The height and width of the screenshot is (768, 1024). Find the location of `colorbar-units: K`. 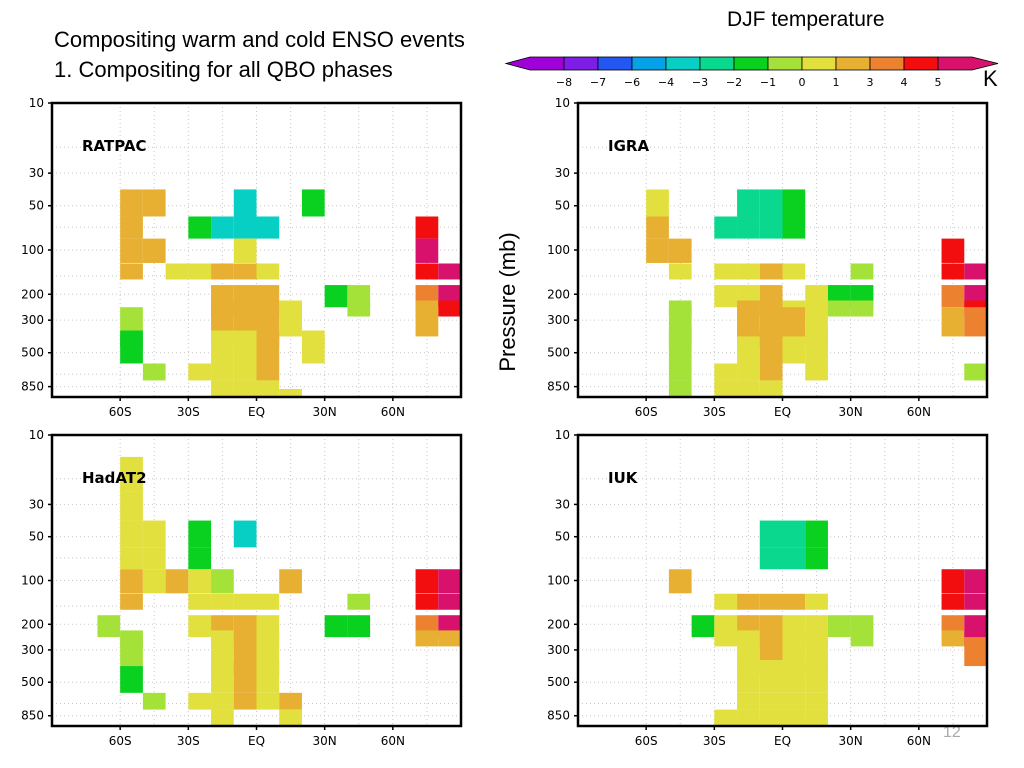

colorbar-units: K is located at coordinates (990, 78).